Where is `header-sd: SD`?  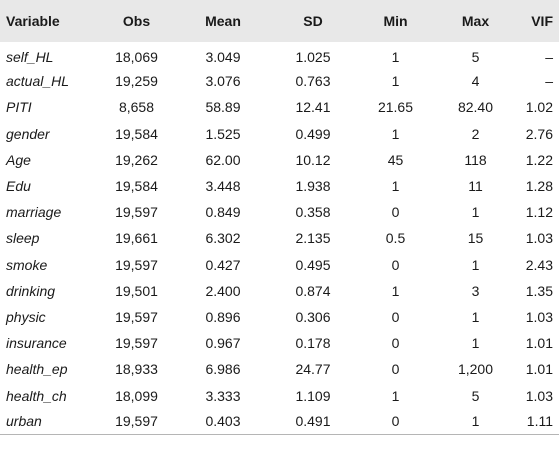
header-sd: SD is located at coordinates (313, 21).